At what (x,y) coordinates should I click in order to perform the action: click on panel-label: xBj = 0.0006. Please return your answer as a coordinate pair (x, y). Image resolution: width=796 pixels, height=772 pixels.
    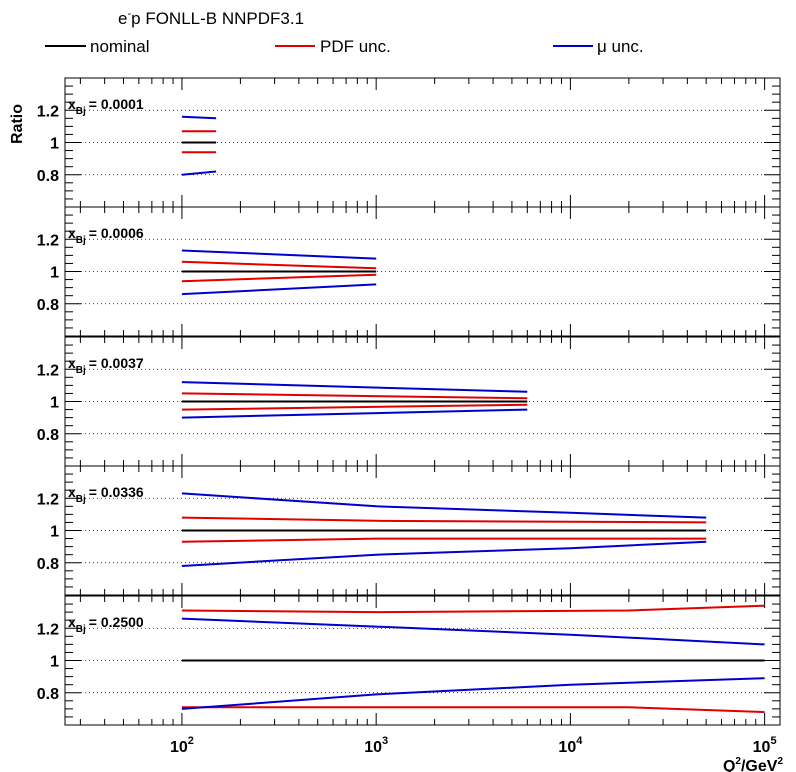
    Looking at the image, I should click on (106, 235).